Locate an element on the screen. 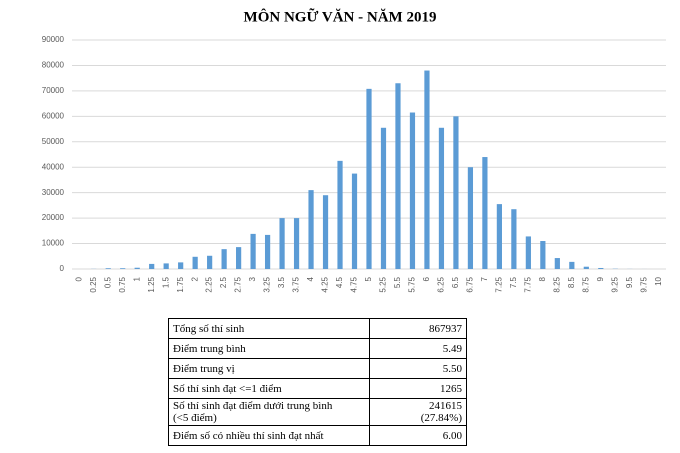  x-tick-label: 0.75 is located at coordinates (122, 284).